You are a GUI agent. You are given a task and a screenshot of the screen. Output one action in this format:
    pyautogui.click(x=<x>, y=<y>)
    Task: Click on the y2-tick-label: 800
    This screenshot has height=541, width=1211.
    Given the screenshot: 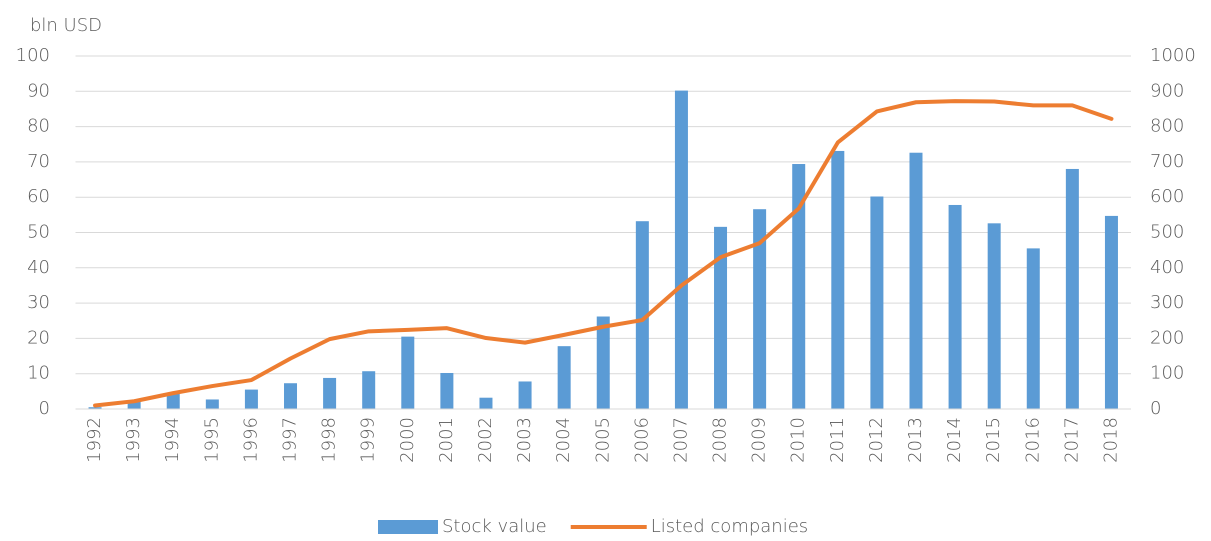 What is the action you would take?
    pyautogui.click(x=1167, y=126)
    